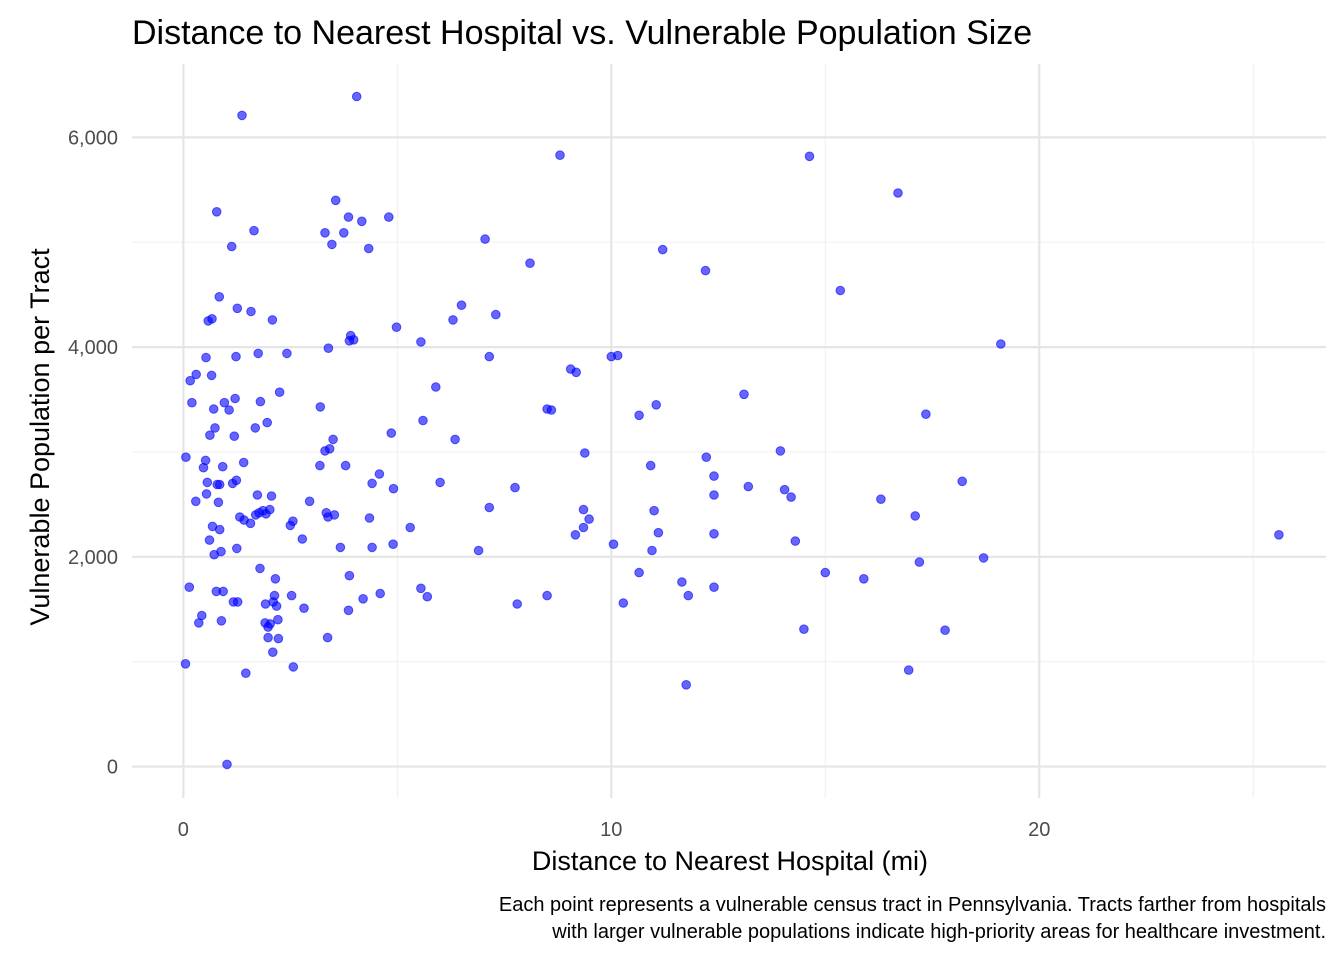  Describe the element at coordinates (1039, 830) in the screenshot. I see `x-tick-label: 20` at that location.